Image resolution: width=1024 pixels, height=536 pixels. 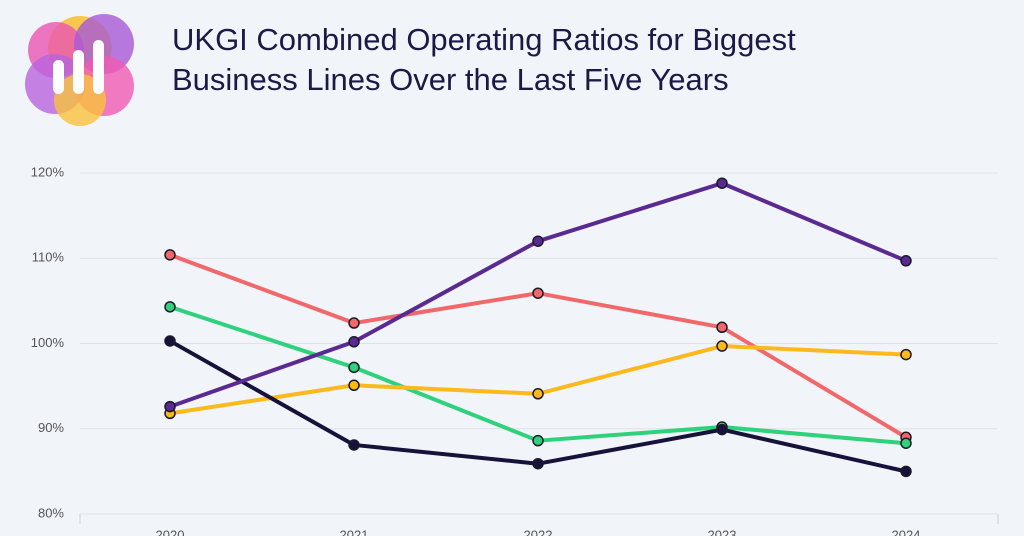 What do you see at coordinates (170, 531) in the screenshot?
I see `x-tick-label: 2020` at bounding box center [170, 531].